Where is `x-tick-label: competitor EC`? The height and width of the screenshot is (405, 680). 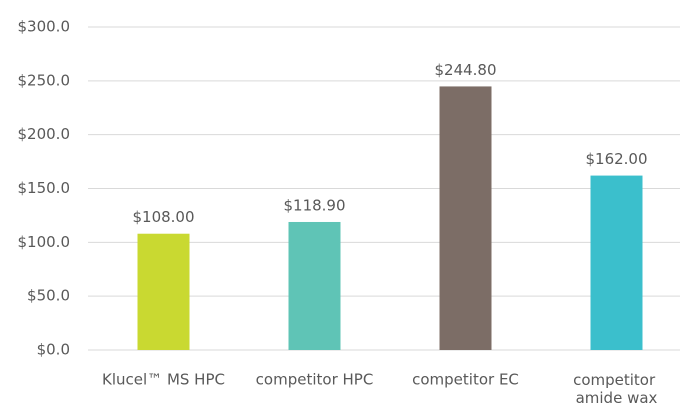 x-tick-label: competitor EC is located at coordinates (465, 380).